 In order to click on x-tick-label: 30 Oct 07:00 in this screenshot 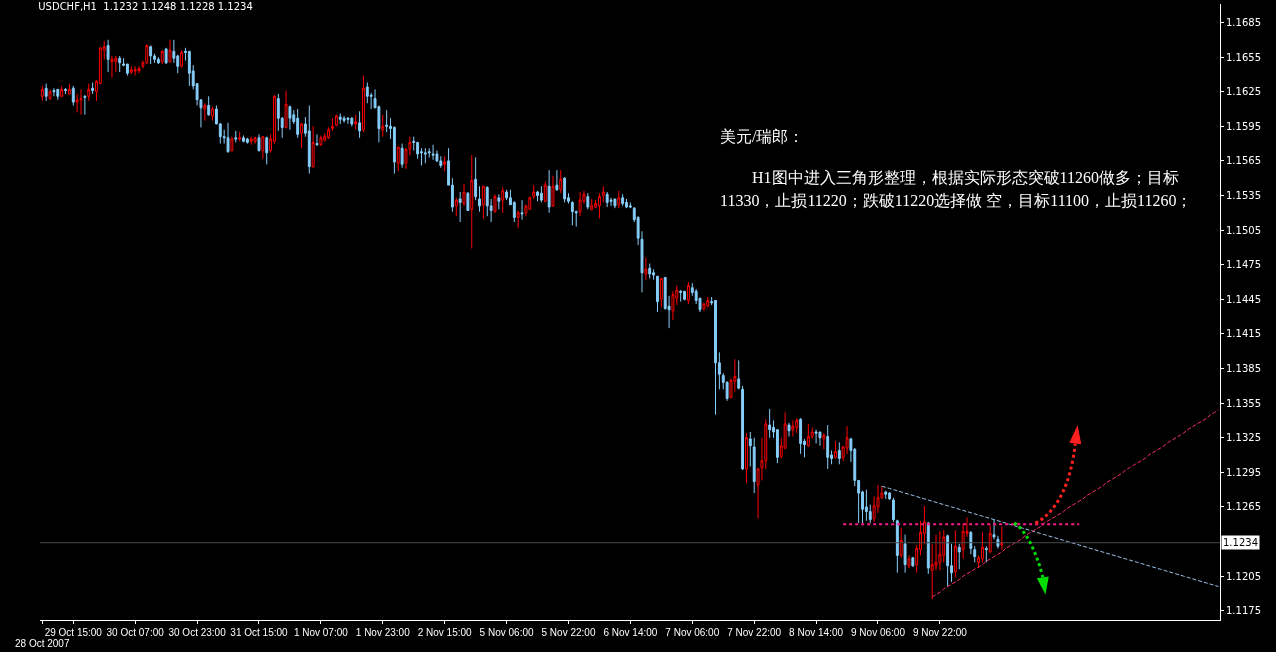, I will do `click(135, 632)`.